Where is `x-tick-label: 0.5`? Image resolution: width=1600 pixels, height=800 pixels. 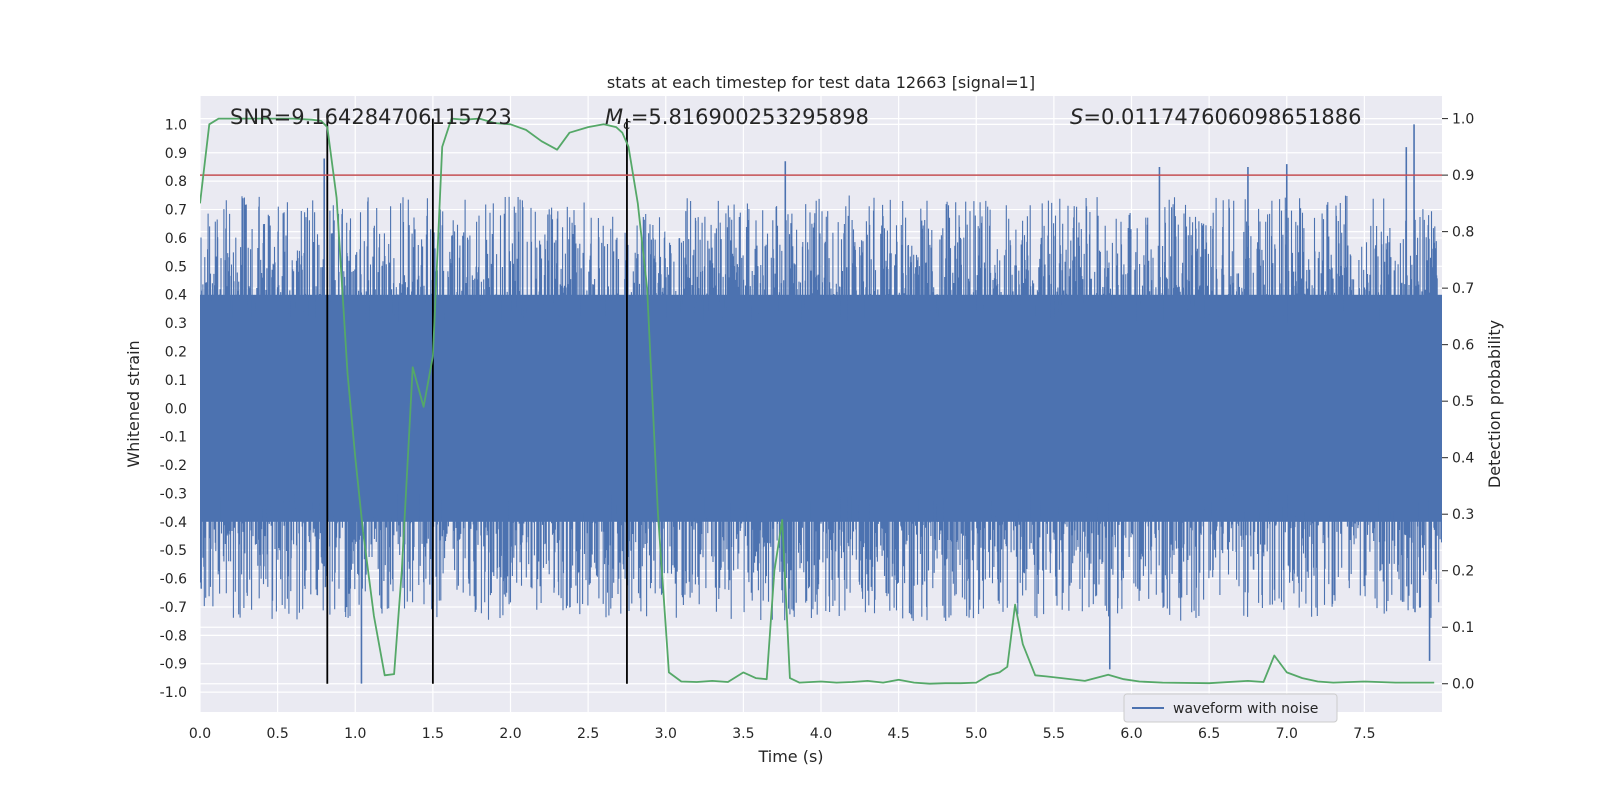 x-tick-label: 0.5 is located at coordinates (277, 734).